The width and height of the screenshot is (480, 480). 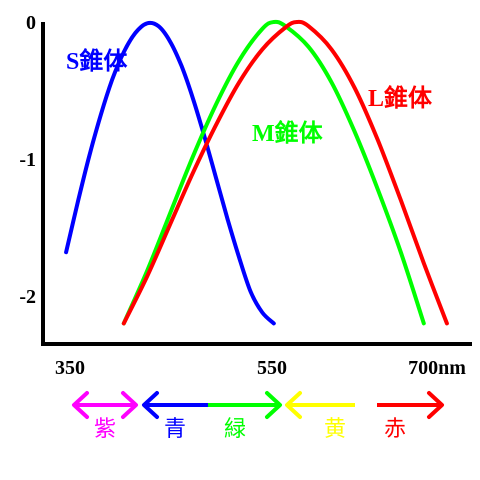 What do you see at coordinates (31, 23) in the screenshot?
I see `y-tick-label: 0` at bounding box center [31, 23].